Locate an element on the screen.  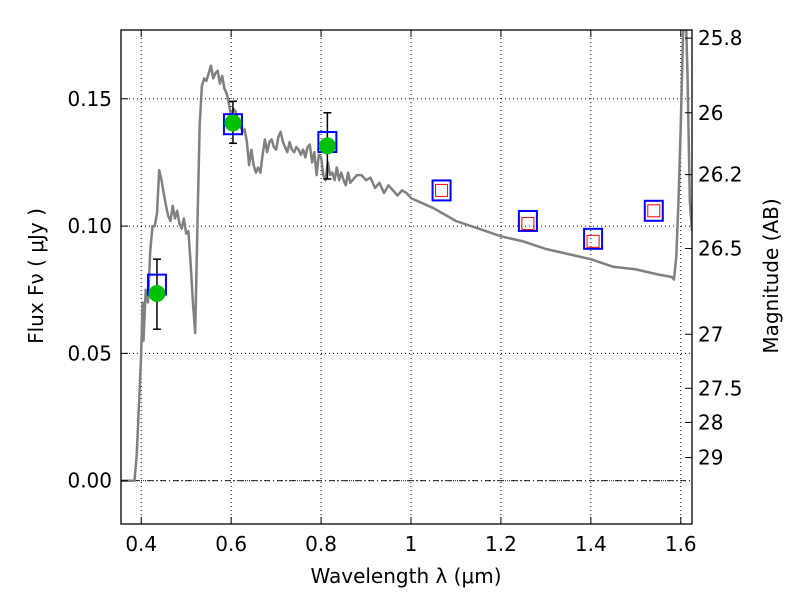
right-axis-title-text: Magnitude (AB) is located at coordinates (771, 275).